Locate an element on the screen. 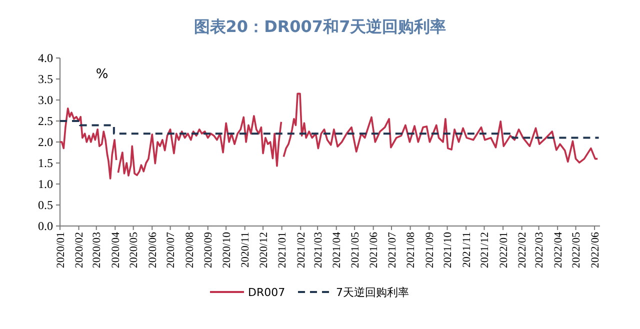 The width and height of the screenshot is (640, 329). y-tick-label: 2.5 is located at coordinates (45, 121).